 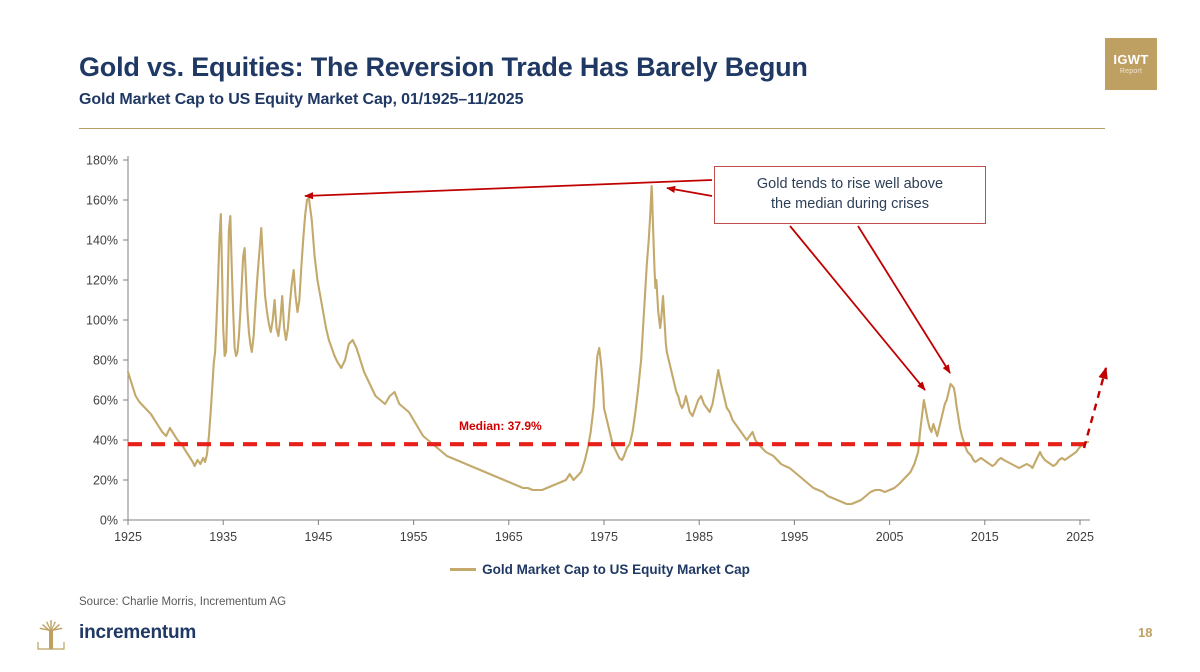 What do you see at coordinates (604, 537) in the screenshot?
I see `x-axis-tick-label: 1975` at bounding box center [604, 537].